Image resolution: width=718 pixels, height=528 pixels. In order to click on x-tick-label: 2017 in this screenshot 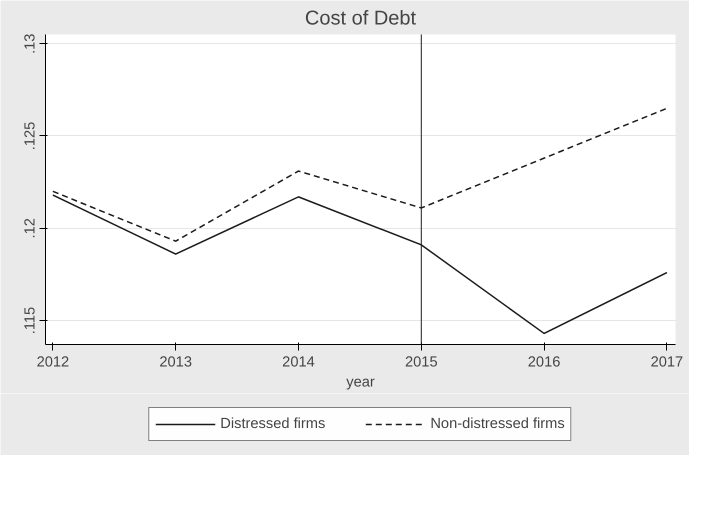, I will do `click(667, 362)`.